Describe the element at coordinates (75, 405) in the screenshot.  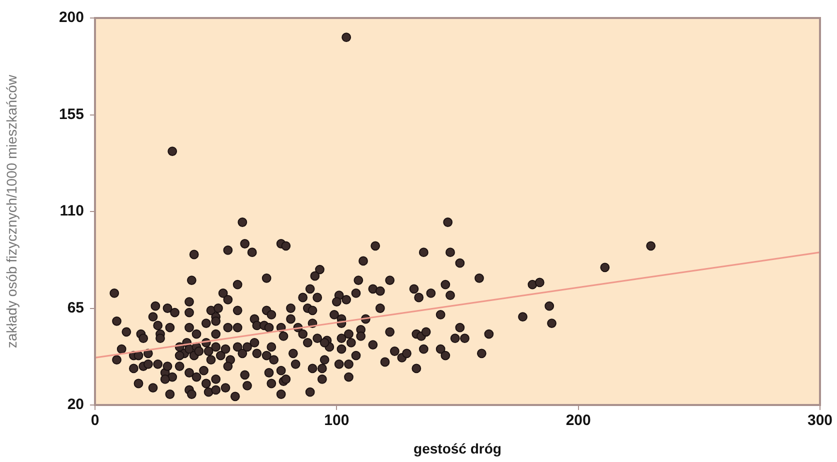
I see `y-tick-label: 20` at that location.